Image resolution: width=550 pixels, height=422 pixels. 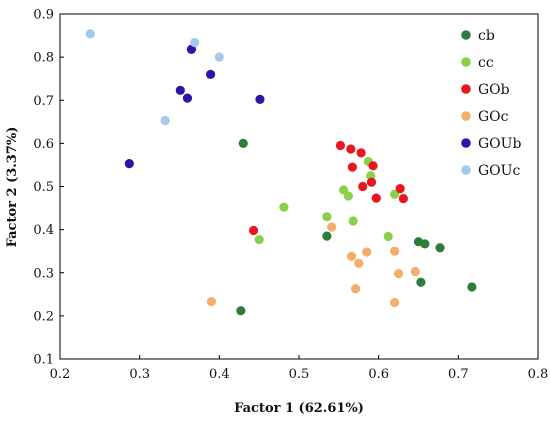 What do you see at coordinates (499, 171) in the screenshot?
I see `legend-label-gouc: GOUc` at bounding box center [499, 171].